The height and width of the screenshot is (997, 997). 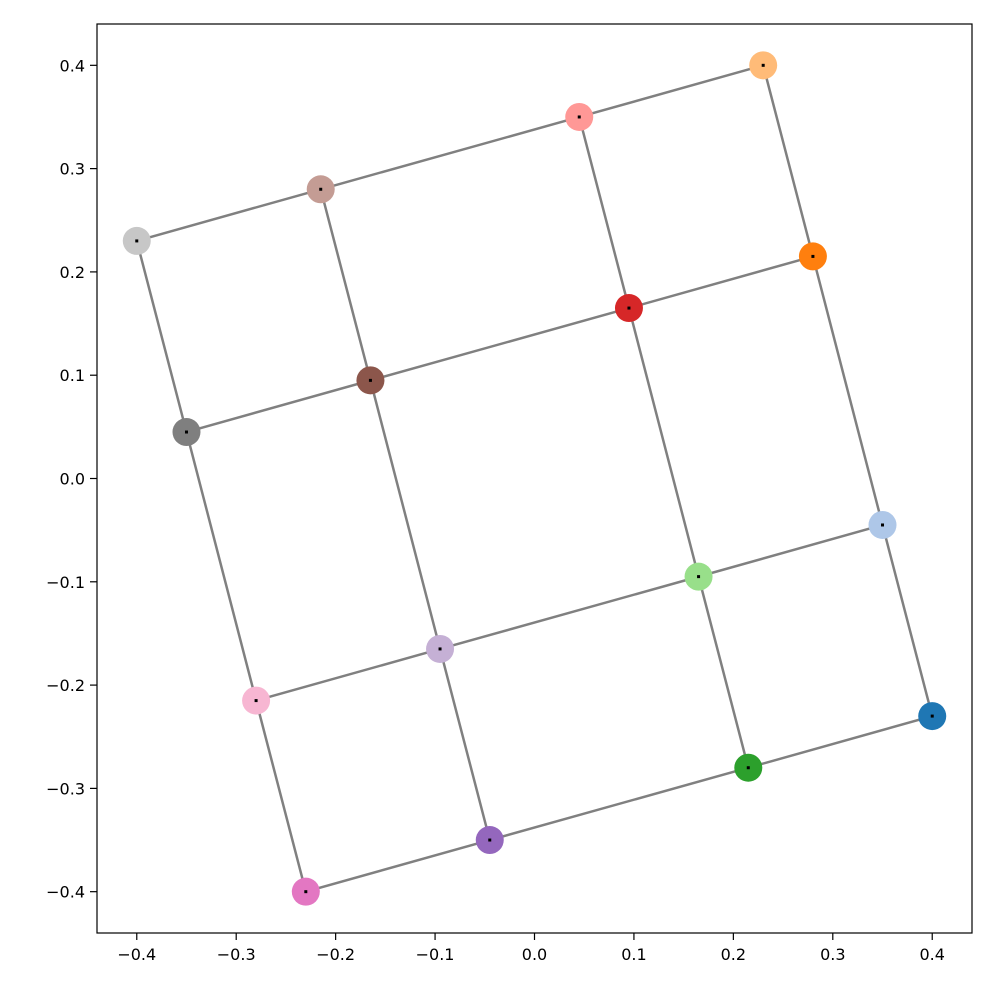 I want to click on y-tick-label: −0.4, so click(x=65, y=892).